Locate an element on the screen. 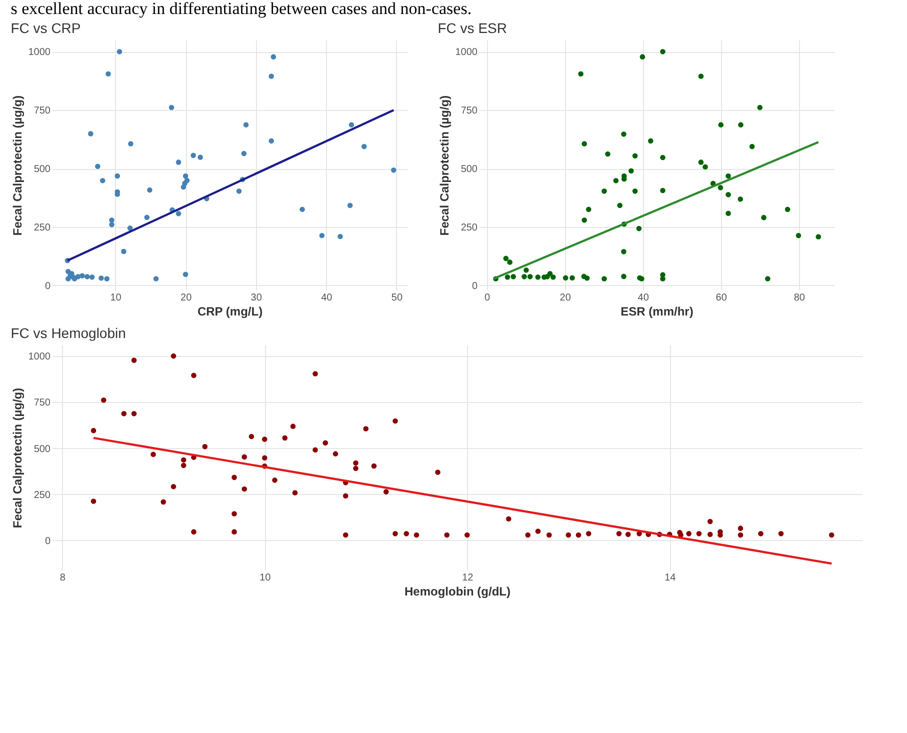 The image size is (907, 733). chart-title: FC vs Hemoglobin is located at coordinates (68, 333).